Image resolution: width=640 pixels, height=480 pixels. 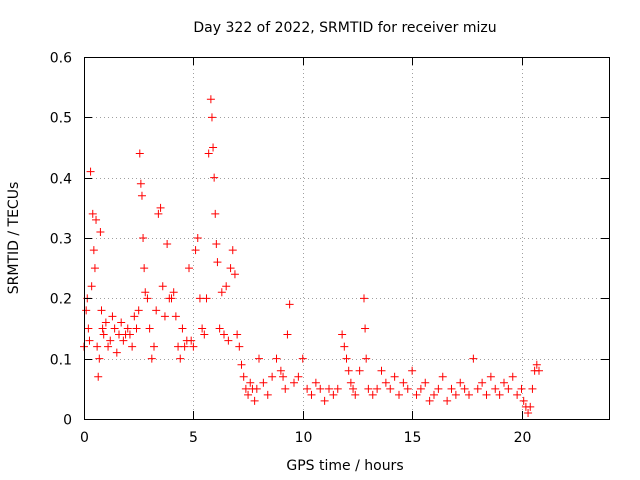 What do you see at coordinates (67, 421) in the screenshot?
I see `y-tick-label: 0` at bounding box center [67, 421].